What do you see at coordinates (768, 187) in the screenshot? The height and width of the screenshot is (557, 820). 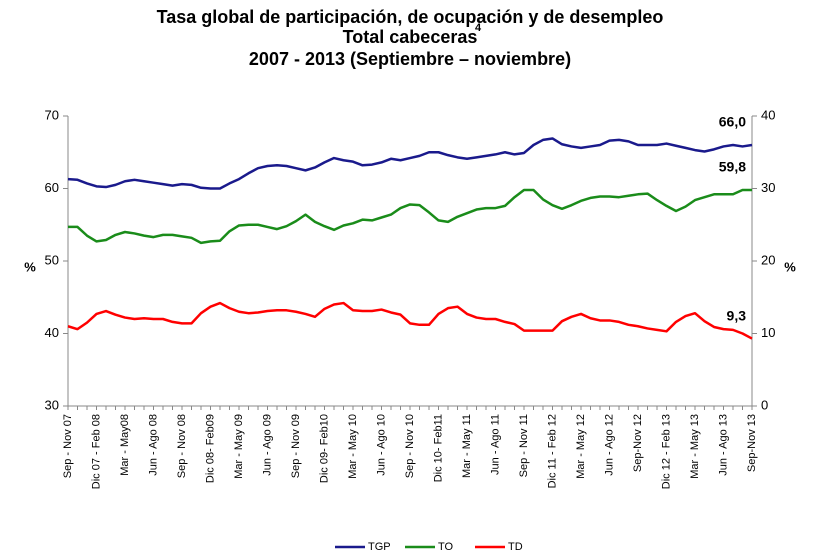 I see `y2-tick-label: 30` at bounding box center [768, 187].